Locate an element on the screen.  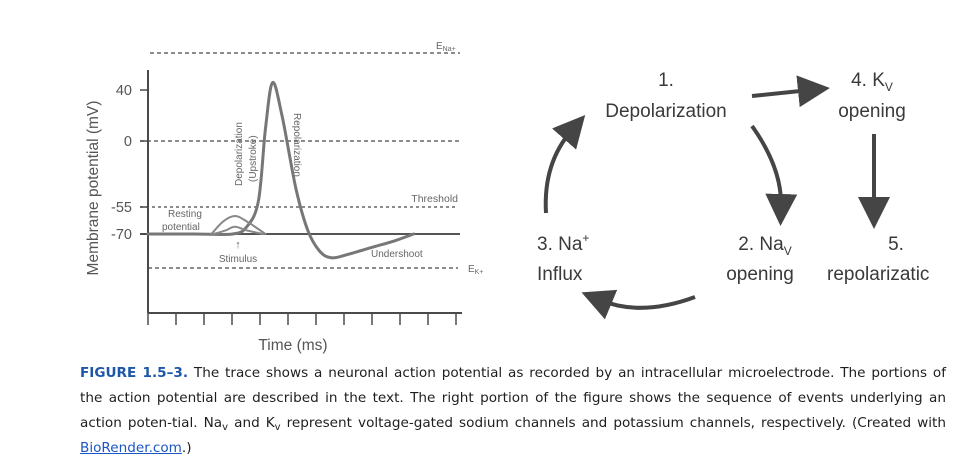
x-ticks is located at coordinates (302, 319).